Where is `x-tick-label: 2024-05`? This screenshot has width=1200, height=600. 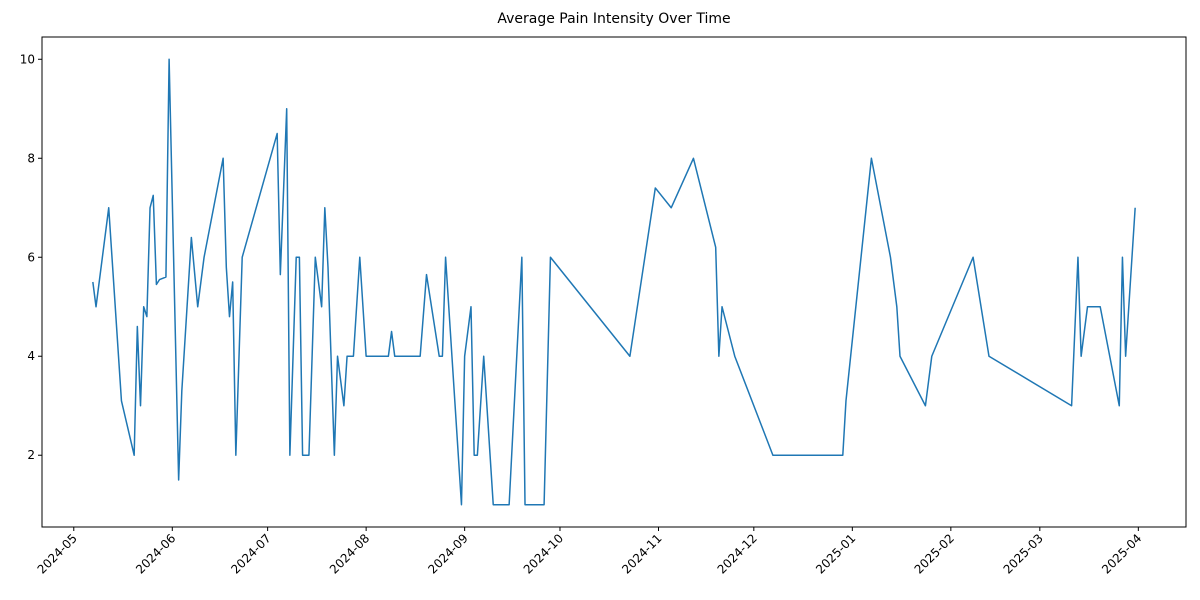 x-tick-label: 2024-05 is located at coordinates (57, 553).